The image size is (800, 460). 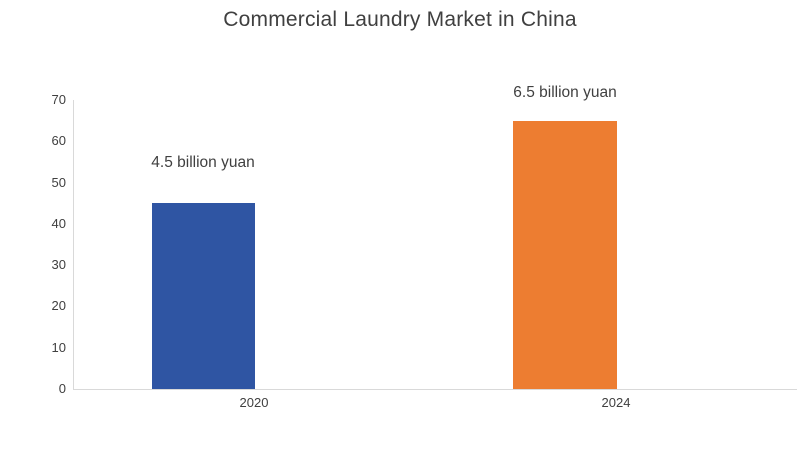 What do you see at coordinates (203, 296) in the screenshot?
I see `bar-2020` at bounding box center [203, 296].